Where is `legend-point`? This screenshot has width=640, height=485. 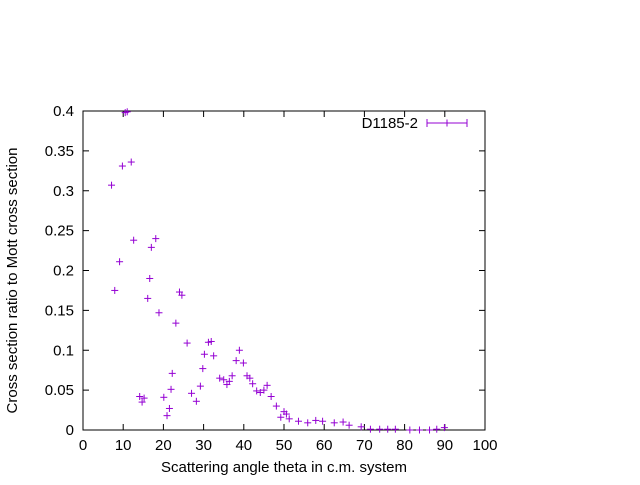 legend-point is located at coordinates (447, 123).